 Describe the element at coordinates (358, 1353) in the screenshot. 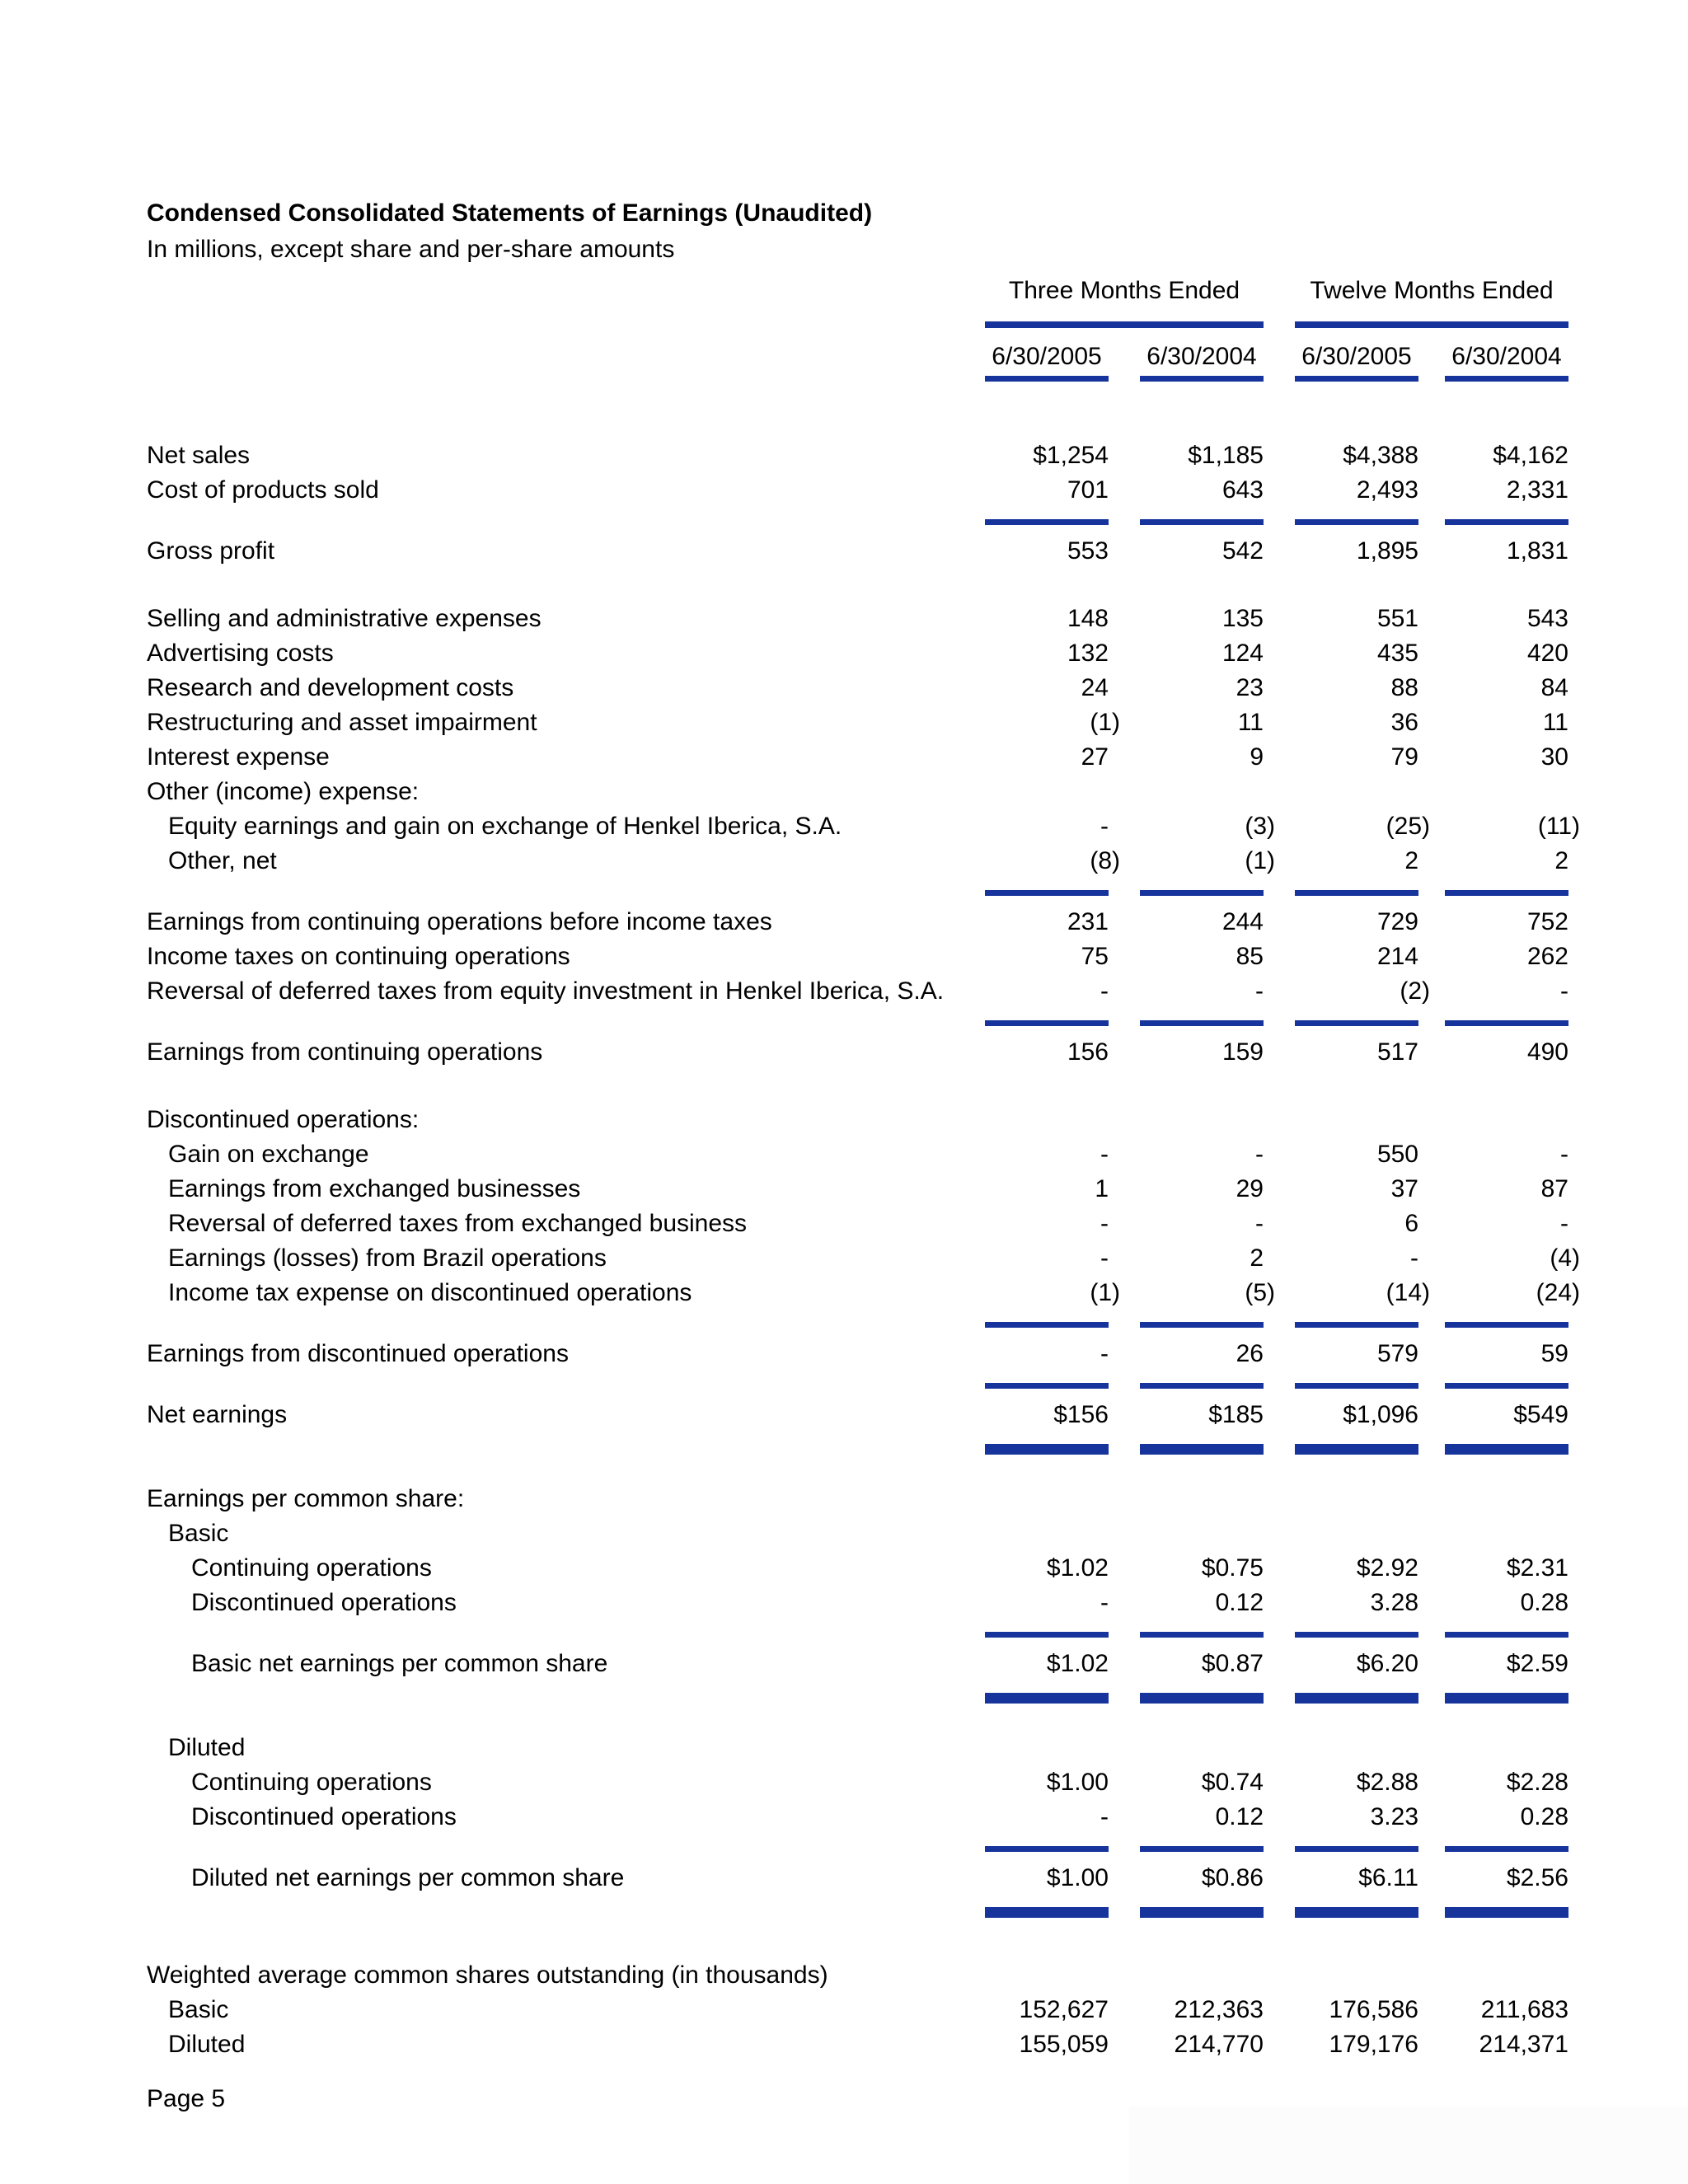

I see `row-label: Earnings from discontinued operations` at that location.